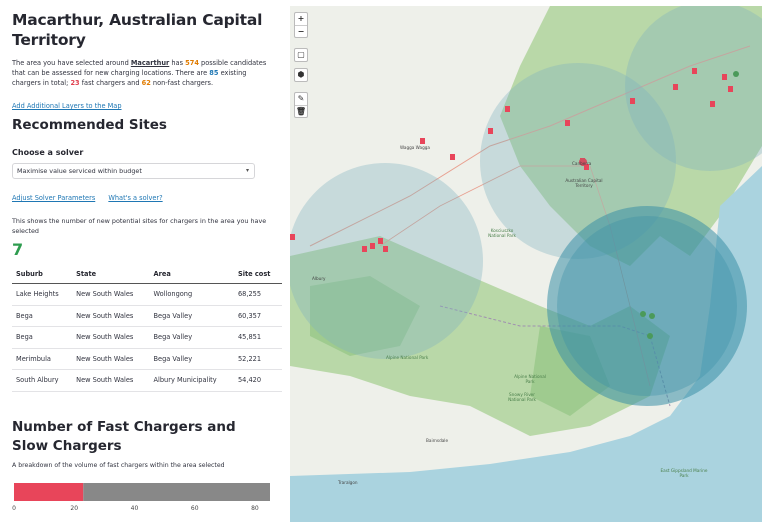 This screenshot has height=528, width=768. Describe the element at coordinates (182, 83) in the screenshot. I see `intro-text: non-fast chargers.` at that location.